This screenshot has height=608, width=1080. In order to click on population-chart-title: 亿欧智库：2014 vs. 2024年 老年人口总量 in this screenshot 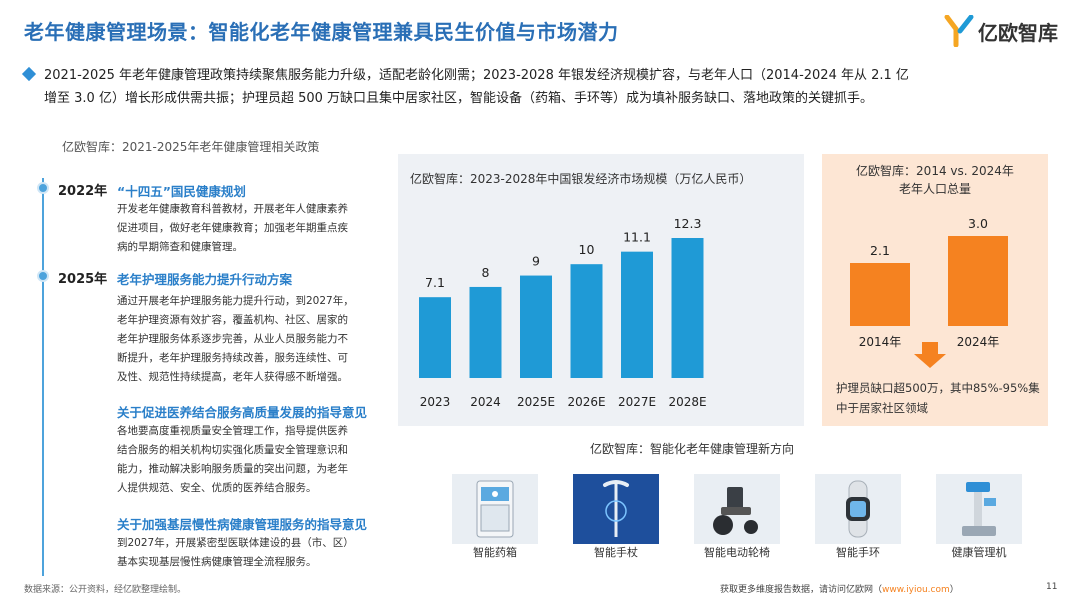, I will do `click(935, 180)`.